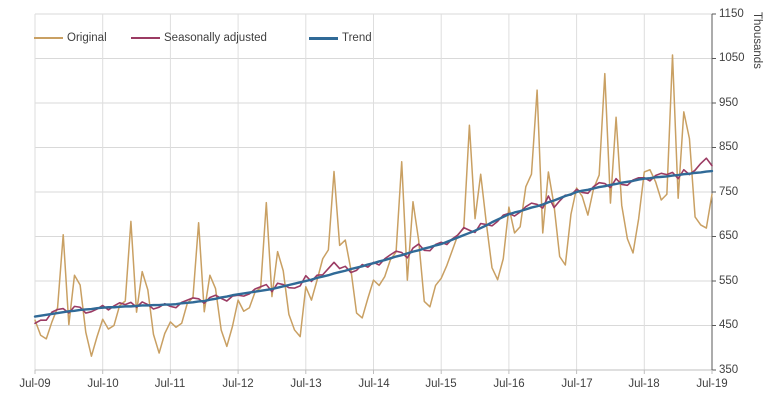  What do you see at coordinates (732, 58) in the screenshot?
I see `y-tick-label: 1050` at bounding box center [732, 58].